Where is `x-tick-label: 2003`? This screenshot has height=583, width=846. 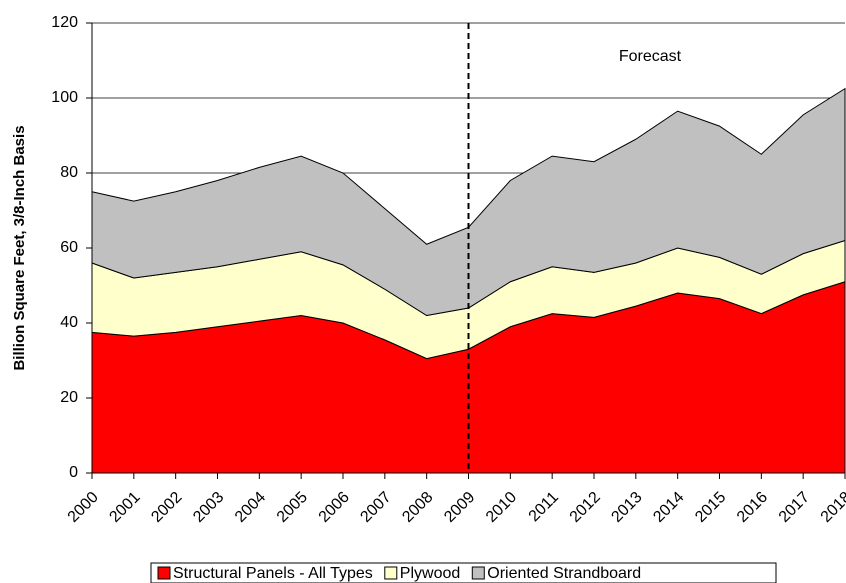 x-tick-label: 2003 is located at coordinates (208, 507).